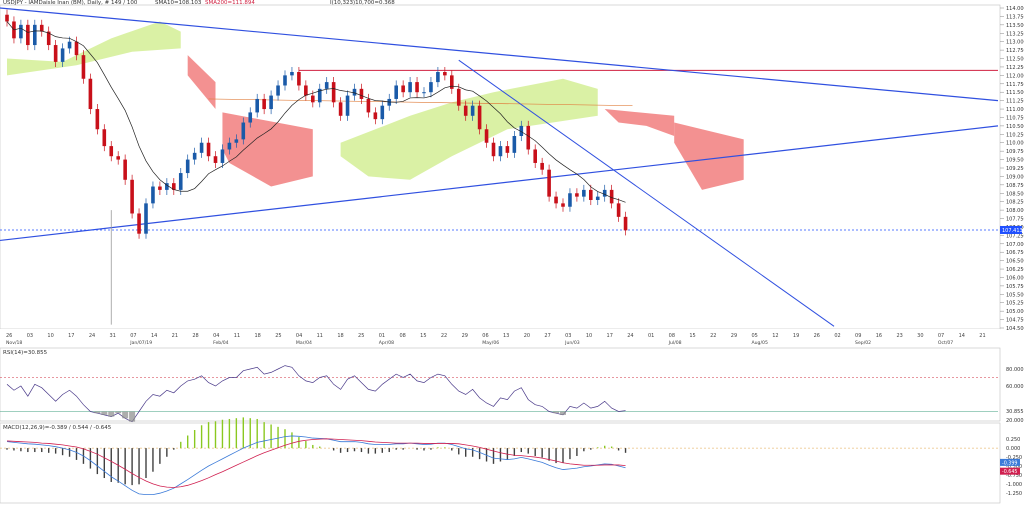  I want to click on price-tick-label: 109.500, so click(1015, 161).